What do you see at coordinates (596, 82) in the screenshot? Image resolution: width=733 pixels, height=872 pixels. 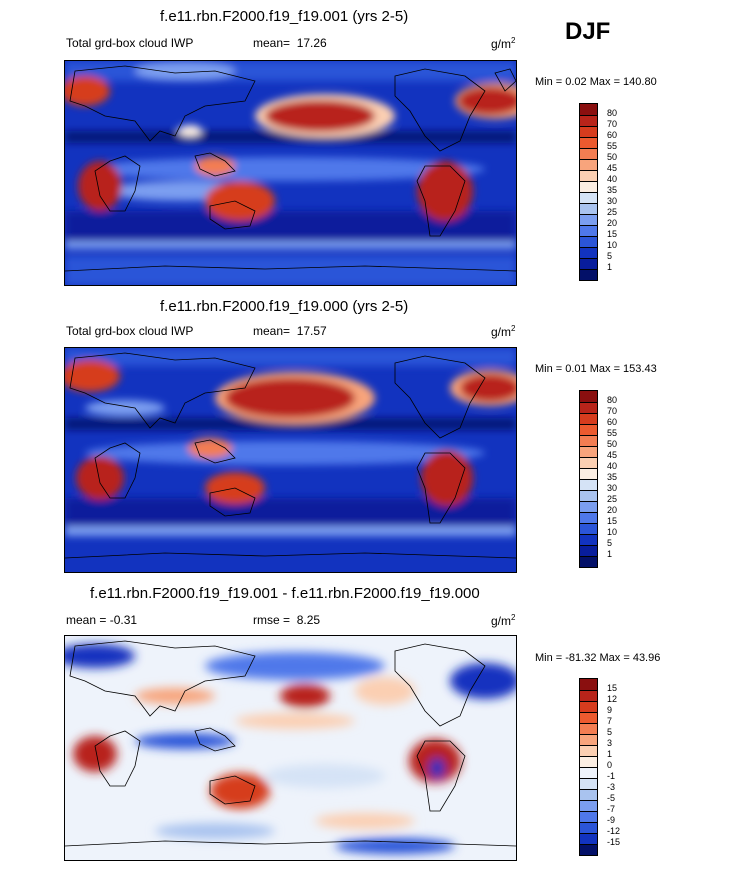 I see `panel-1-minmax: Min = 0.02 Max = 140.80` at bounding box center [596, 82].